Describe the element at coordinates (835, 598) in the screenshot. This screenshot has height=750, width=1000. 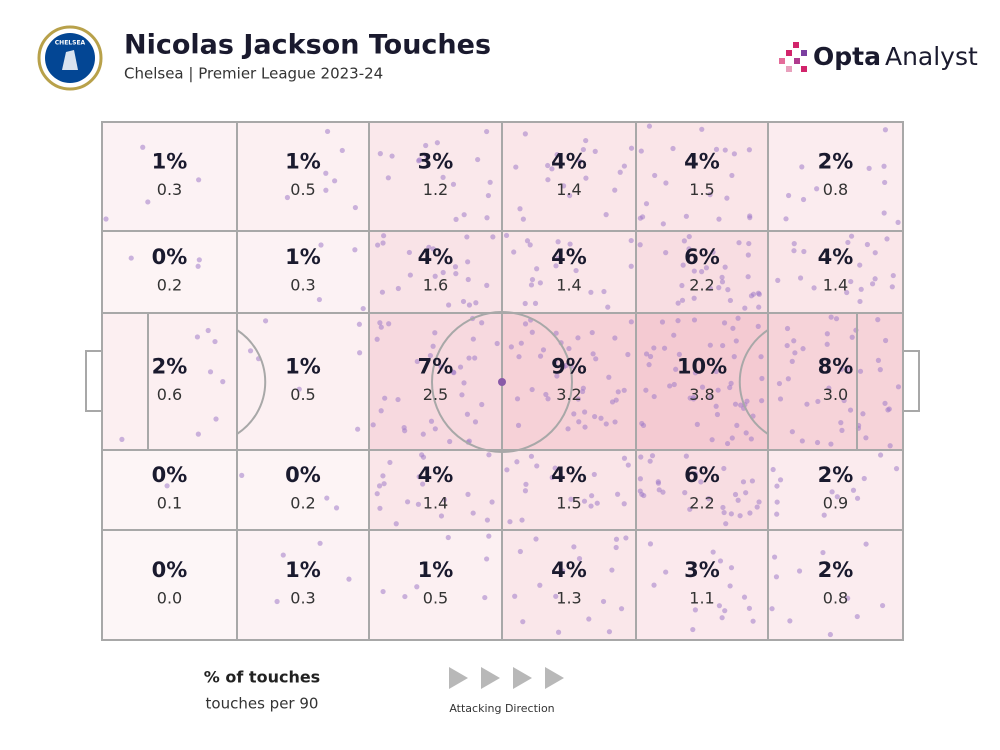
I see `zone-per90: 0.8` at that location.